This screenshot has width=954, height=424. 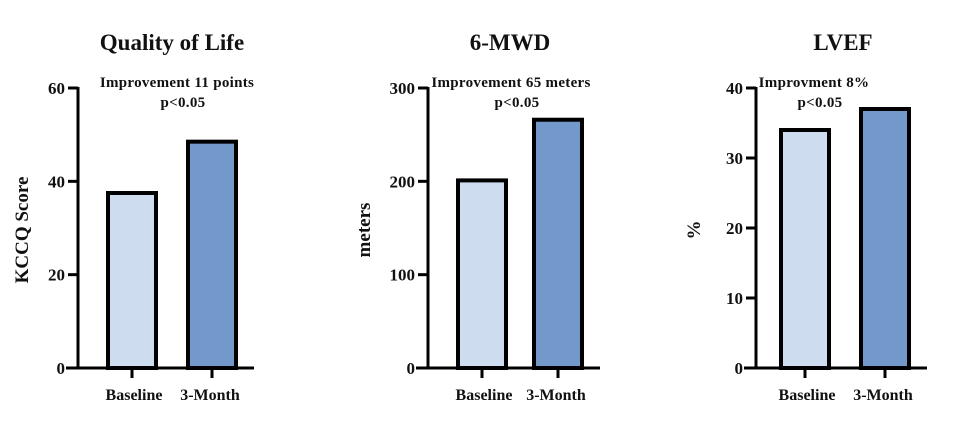 What do you see at coordinates (510, 83) in the screenshot?
I see `annotation-line-1: Improvement 65 meters` at bounding box center [510, 83].